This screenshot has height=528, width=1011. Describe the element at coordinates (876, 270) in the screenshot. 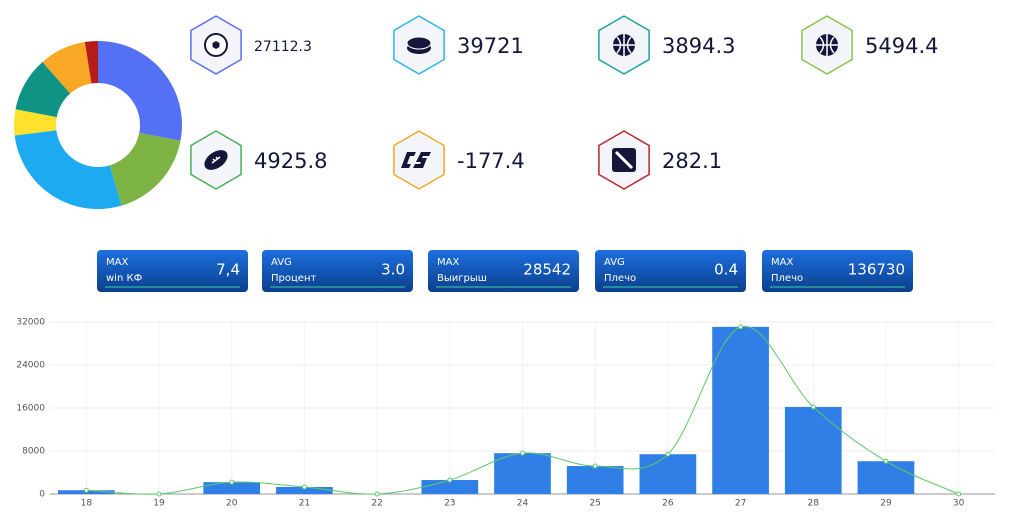

I see `kpi-value: 136730` at that location.